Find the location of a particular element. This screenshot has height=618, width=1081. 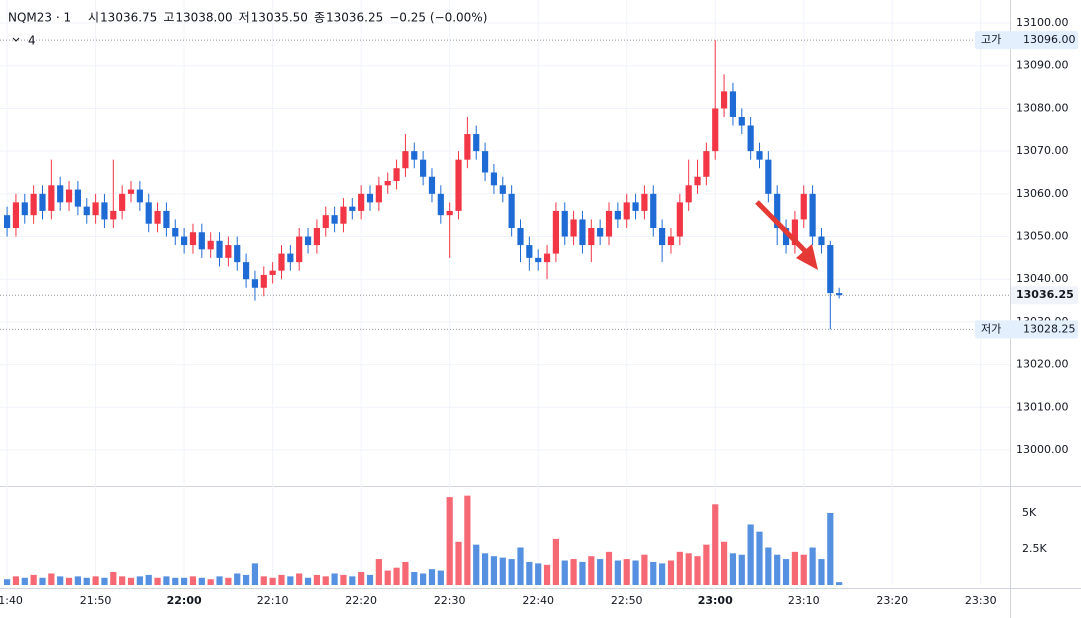

change: −0.25 (−0.00%) is located at coordinates (438, 18).